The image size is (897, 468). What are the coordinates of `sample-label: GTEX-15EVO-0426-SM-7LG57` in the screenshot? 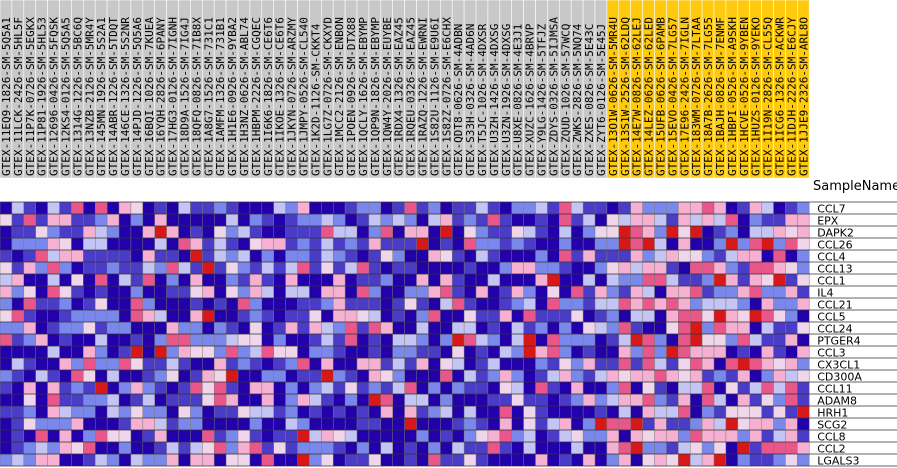 It's located at (672, 96).